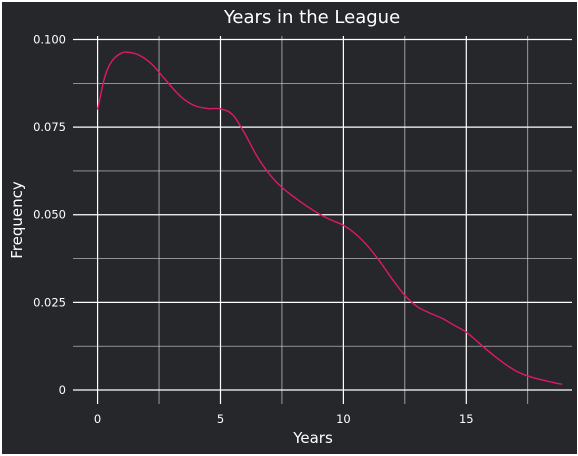 The width and height of the screenshot is (578, 456). What do you see at coordinates (343, 419) in the screenshot?
I see `x-tick-label-2: 10` at bounding box center [343, 419].